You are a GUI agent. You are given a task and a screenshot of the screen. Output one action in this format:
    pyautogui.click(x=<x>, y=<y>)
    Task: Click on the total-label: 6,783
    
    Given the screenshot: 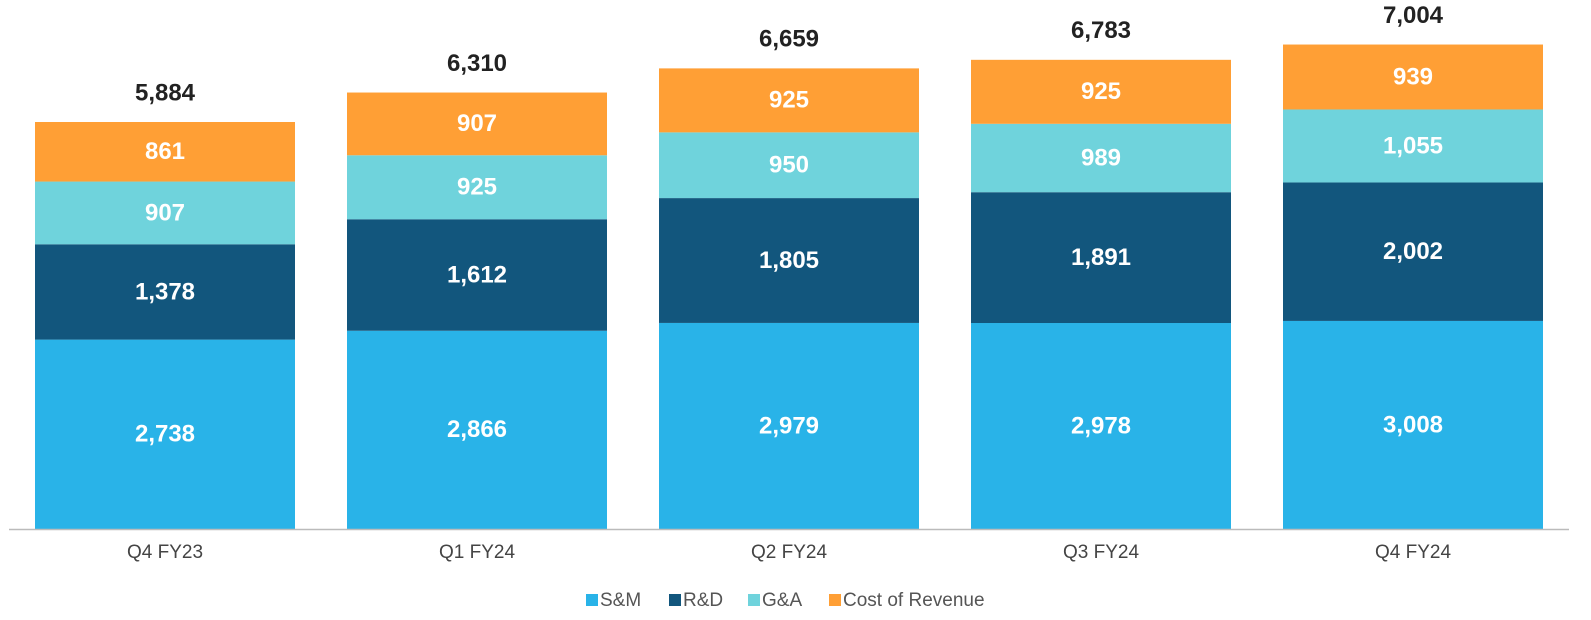 What is the action you would take?
    pyautogui.click(x=1101, y=30)
    